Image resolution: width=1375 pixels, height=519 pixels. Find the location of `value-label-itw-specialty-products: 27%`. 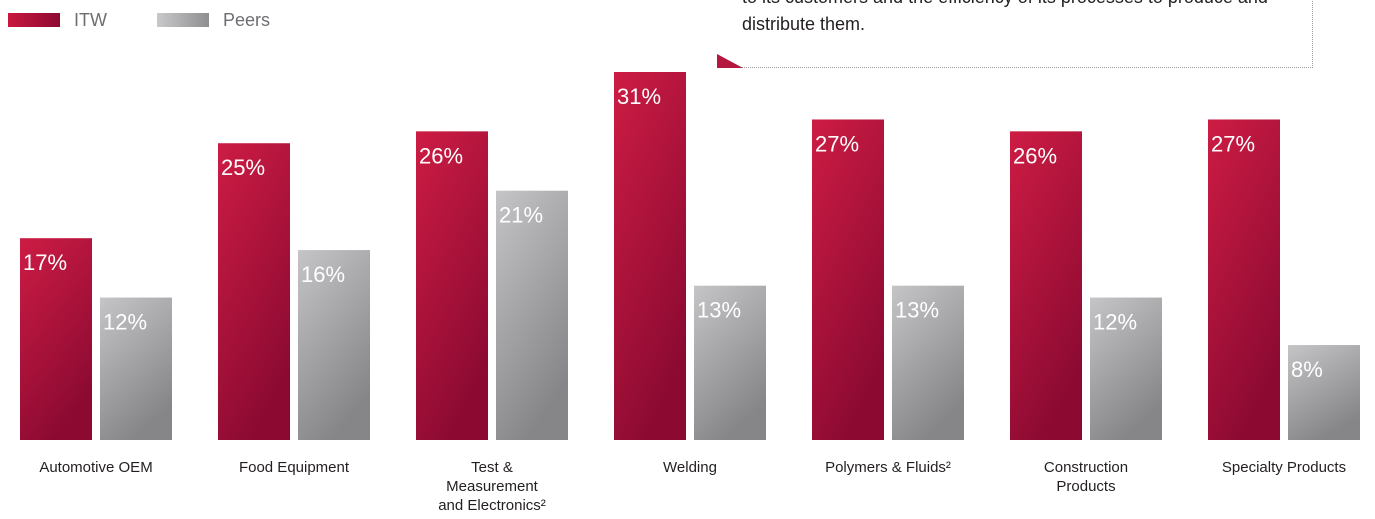

value-label-itw-specialty-products: 27% is located at coordinates (1233, 143).